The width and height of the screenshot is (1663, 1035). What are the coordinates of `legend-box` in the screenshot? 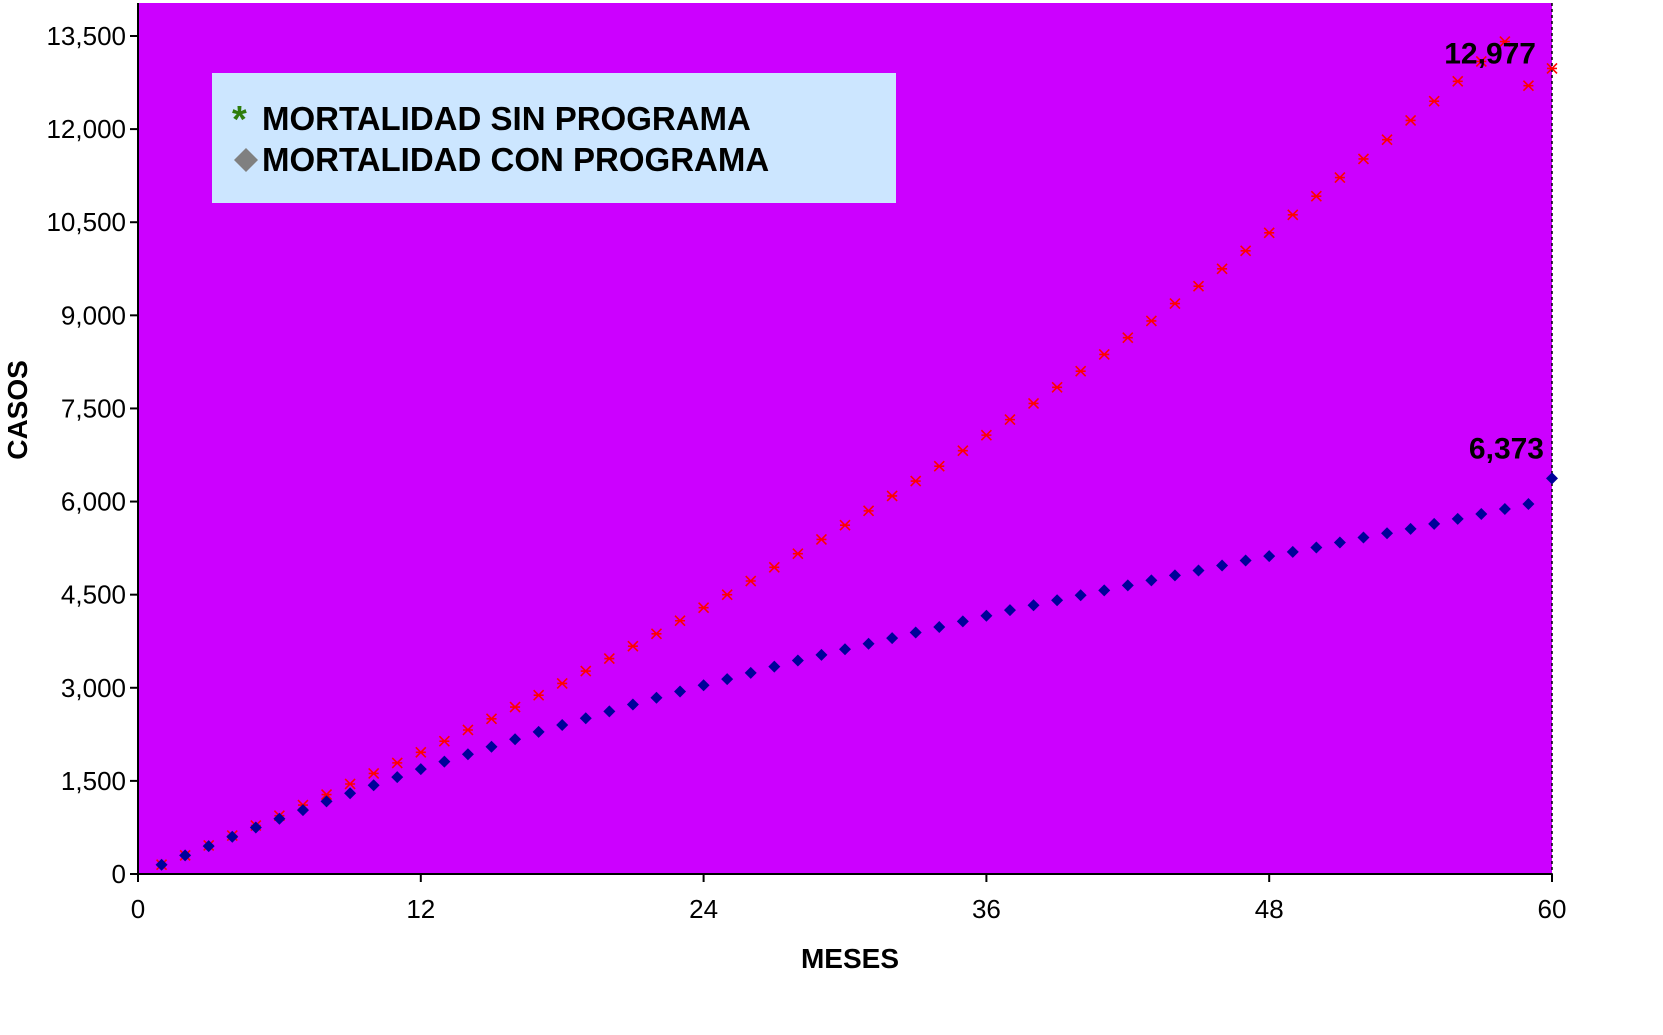 It's located at (554, 138).